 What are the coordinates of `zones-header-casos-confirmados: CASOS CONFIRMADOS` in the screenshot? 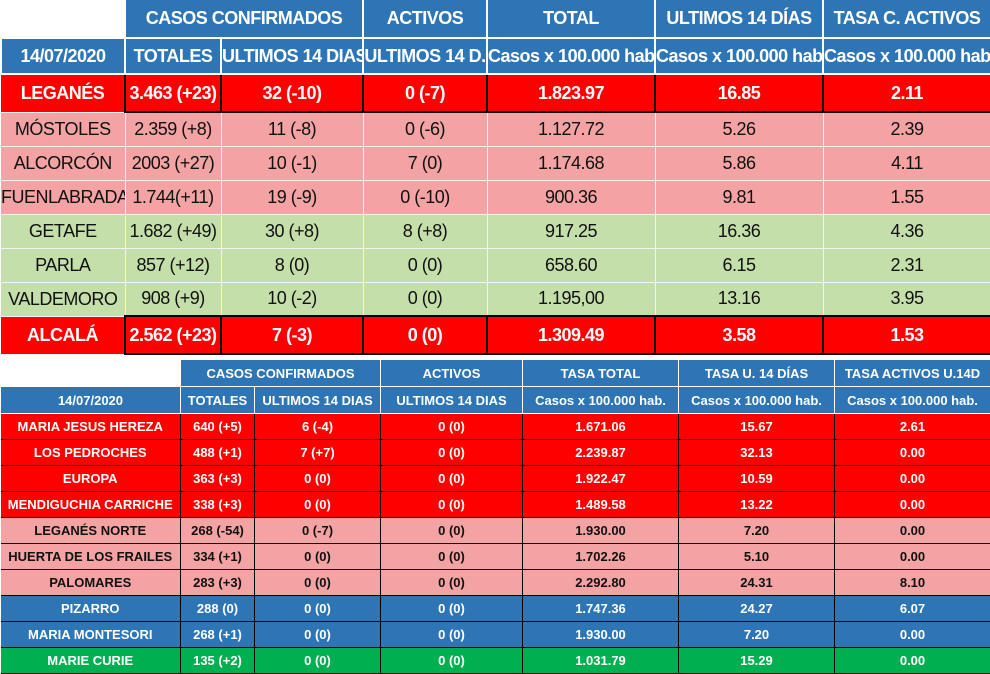 It's located at (281, 373).